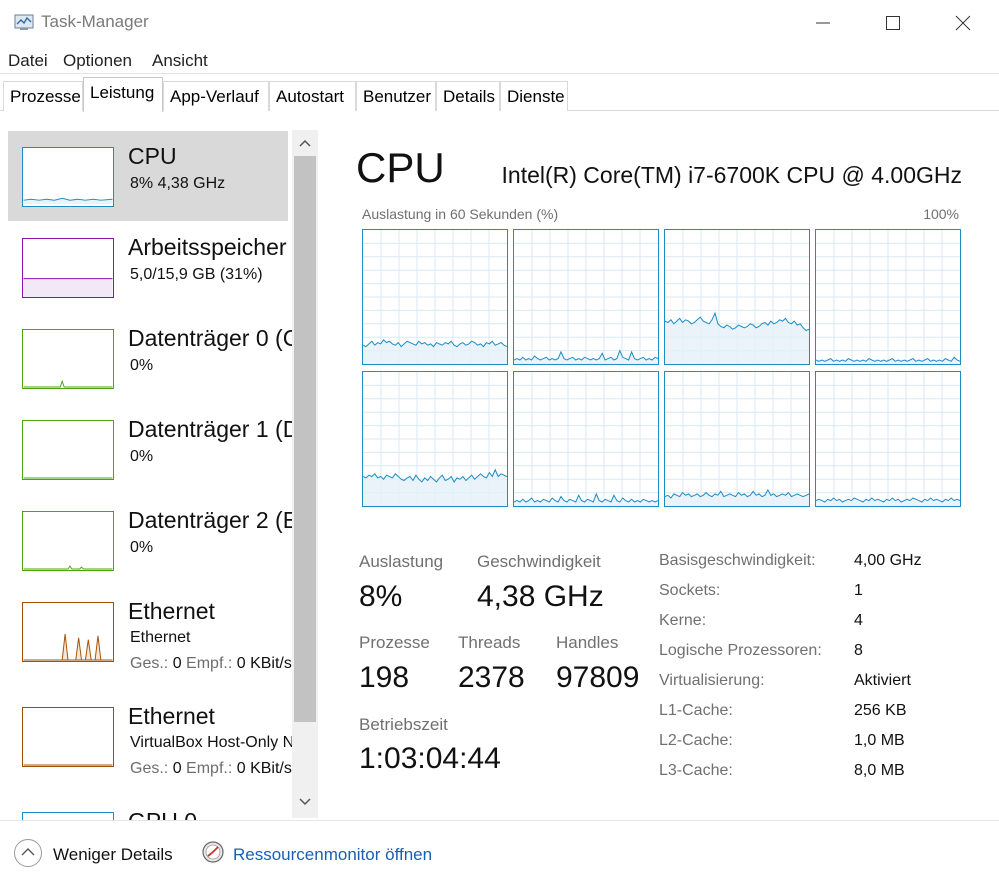 This screenshot has width=999, height=890. Describe the element at coordinates (305, 439) in the screenshot. I see `scrollbar-thumb` at that location.